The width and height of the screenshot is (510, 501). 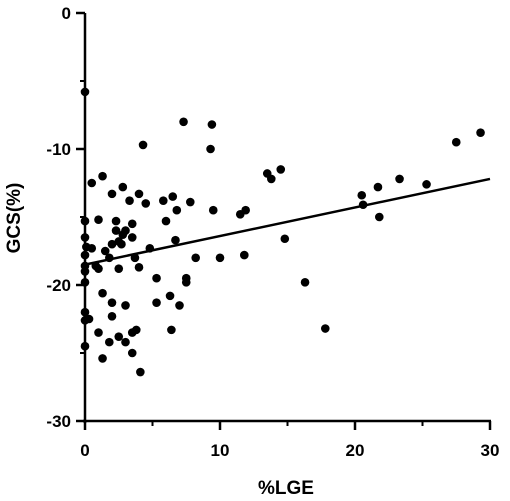 What do you see at coordinates (286, 488) in the screenshot?
I see `x-axis-title: %LGE` at bounding box center [286, 488].